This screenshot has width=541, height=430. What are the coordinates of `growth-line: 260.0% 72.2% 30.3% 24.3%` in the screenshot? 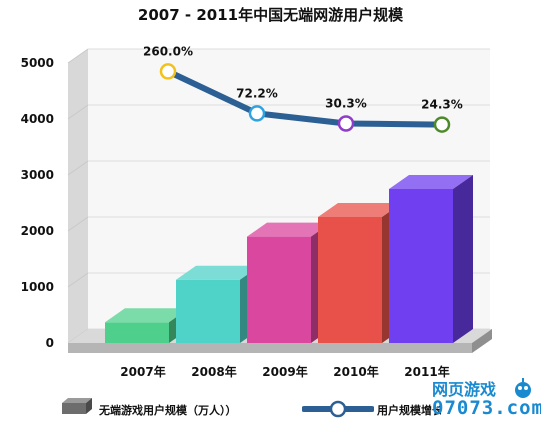 It's located at (303, 88).